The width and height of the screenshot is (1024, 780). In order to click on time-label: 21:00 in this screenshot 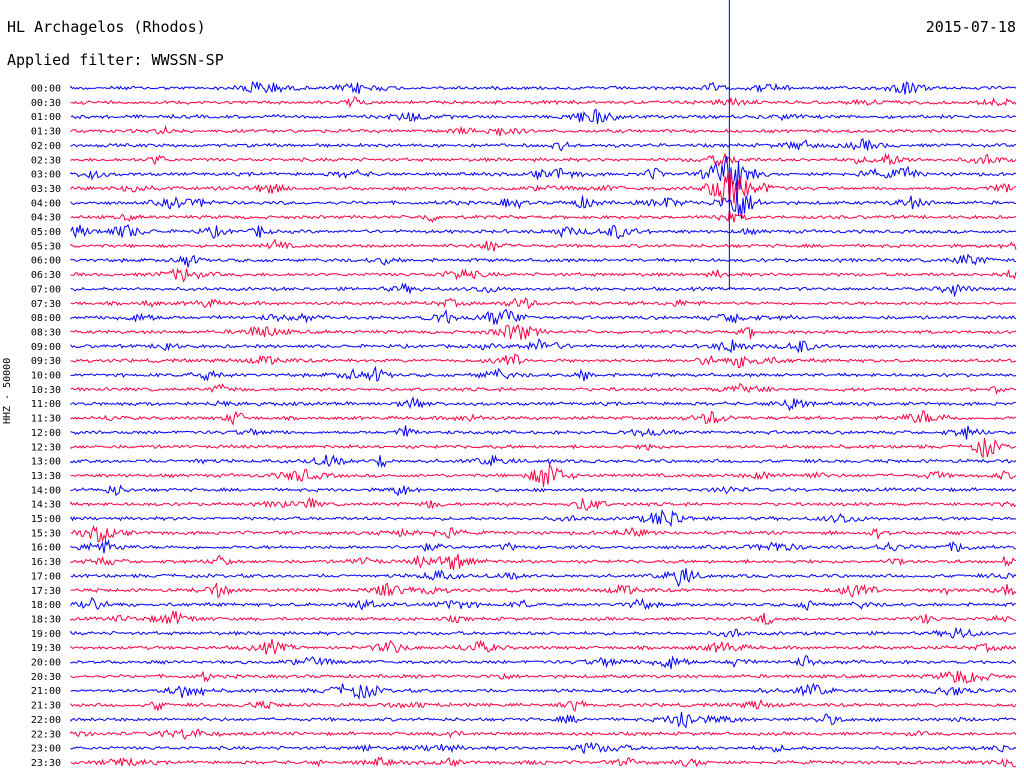, I will do `click(46, 691)`.